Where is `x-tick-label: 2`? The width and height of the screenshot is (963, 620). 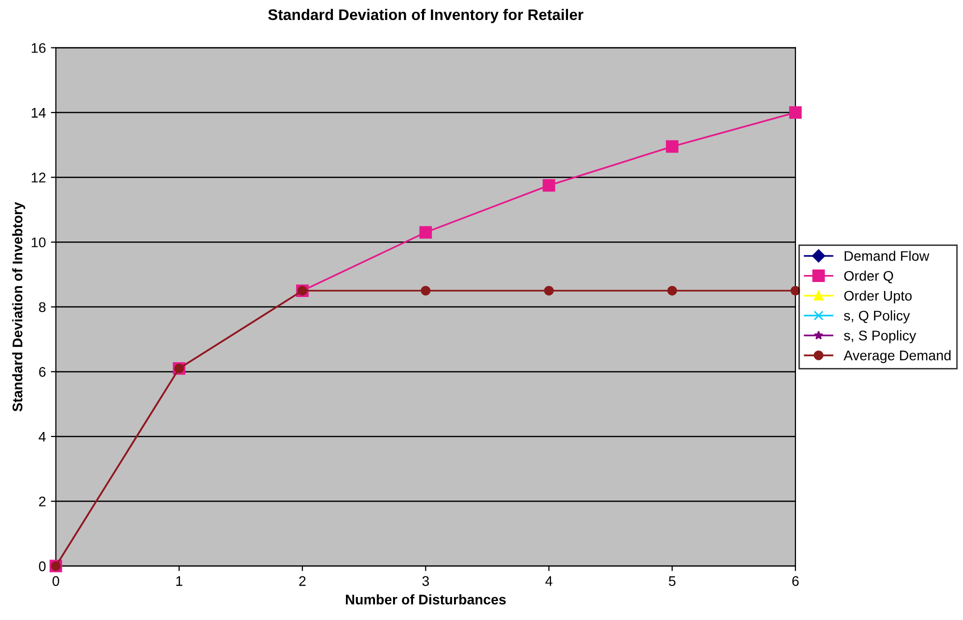
x-tick-label: 2 is located at coordinates (302, 581).